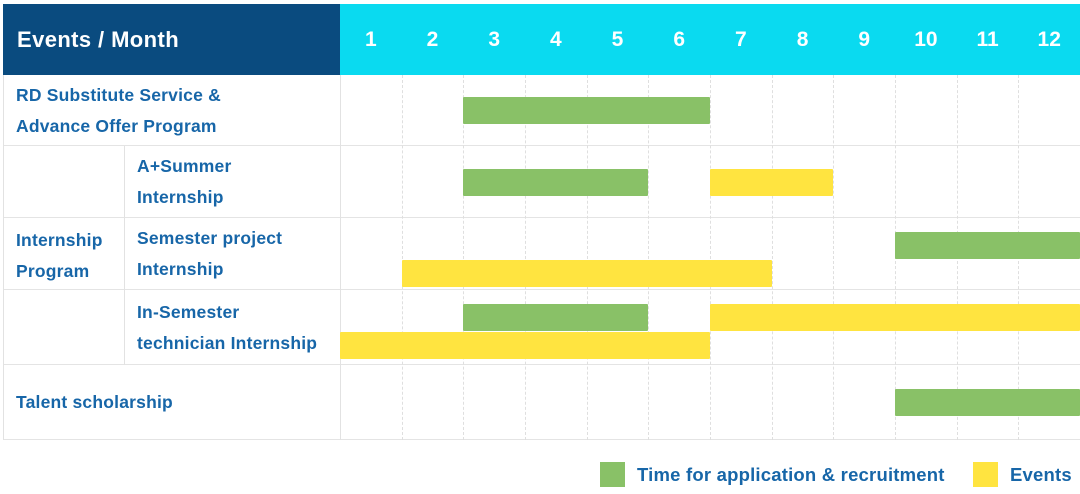 Image resolution: width=1080 pixels, height=494 pixels. Describe the element at coordinates (679, 39) in the screenshot. I see `month-header-6: 6` at that location.